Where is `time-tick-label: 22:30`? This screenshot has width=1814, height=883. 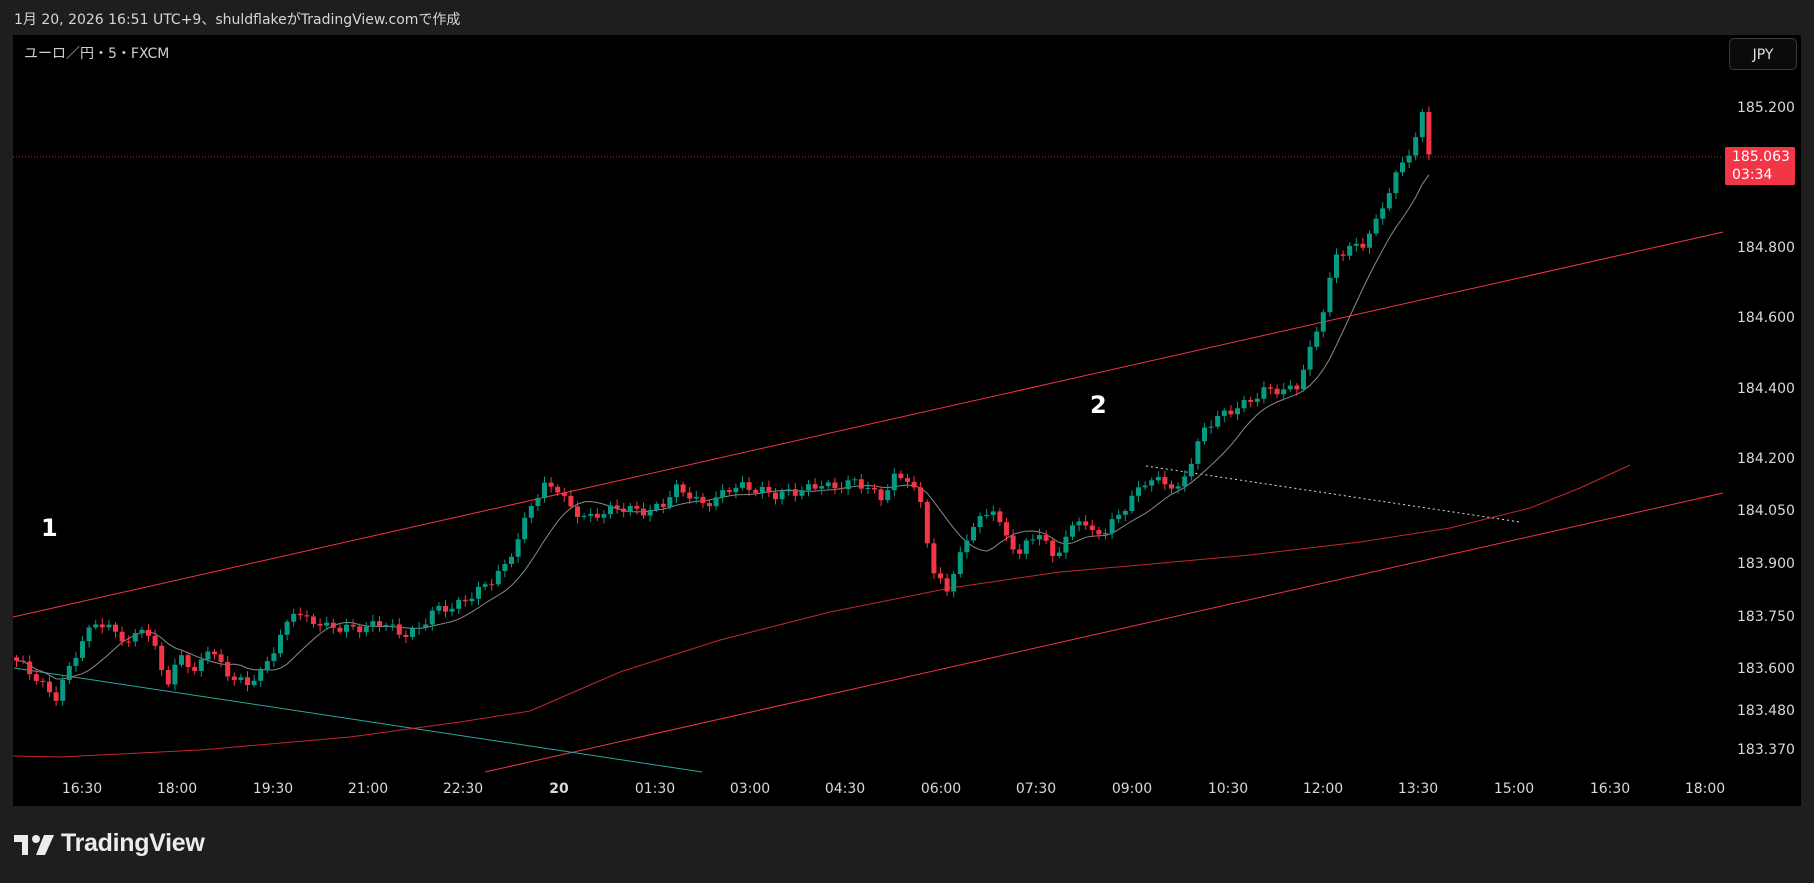
time-tick-label: 22:30 is located at coordinates (463, 789).